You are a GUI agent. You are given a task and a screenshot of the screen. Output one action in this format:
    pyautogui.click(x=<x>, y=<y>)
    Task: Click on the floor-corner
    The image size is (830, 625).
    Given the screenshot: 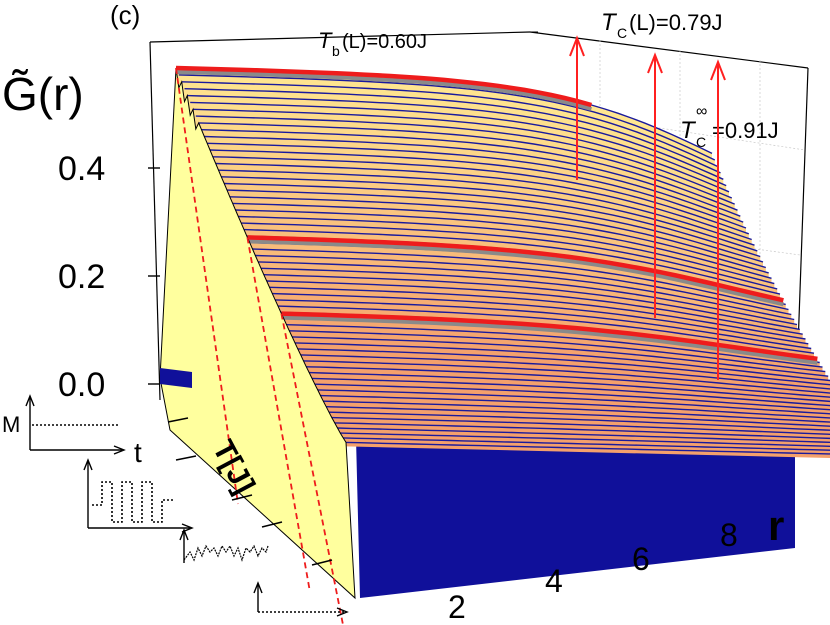 What is the action you would take?
    pyautogui.click(x=176, y=378)
    